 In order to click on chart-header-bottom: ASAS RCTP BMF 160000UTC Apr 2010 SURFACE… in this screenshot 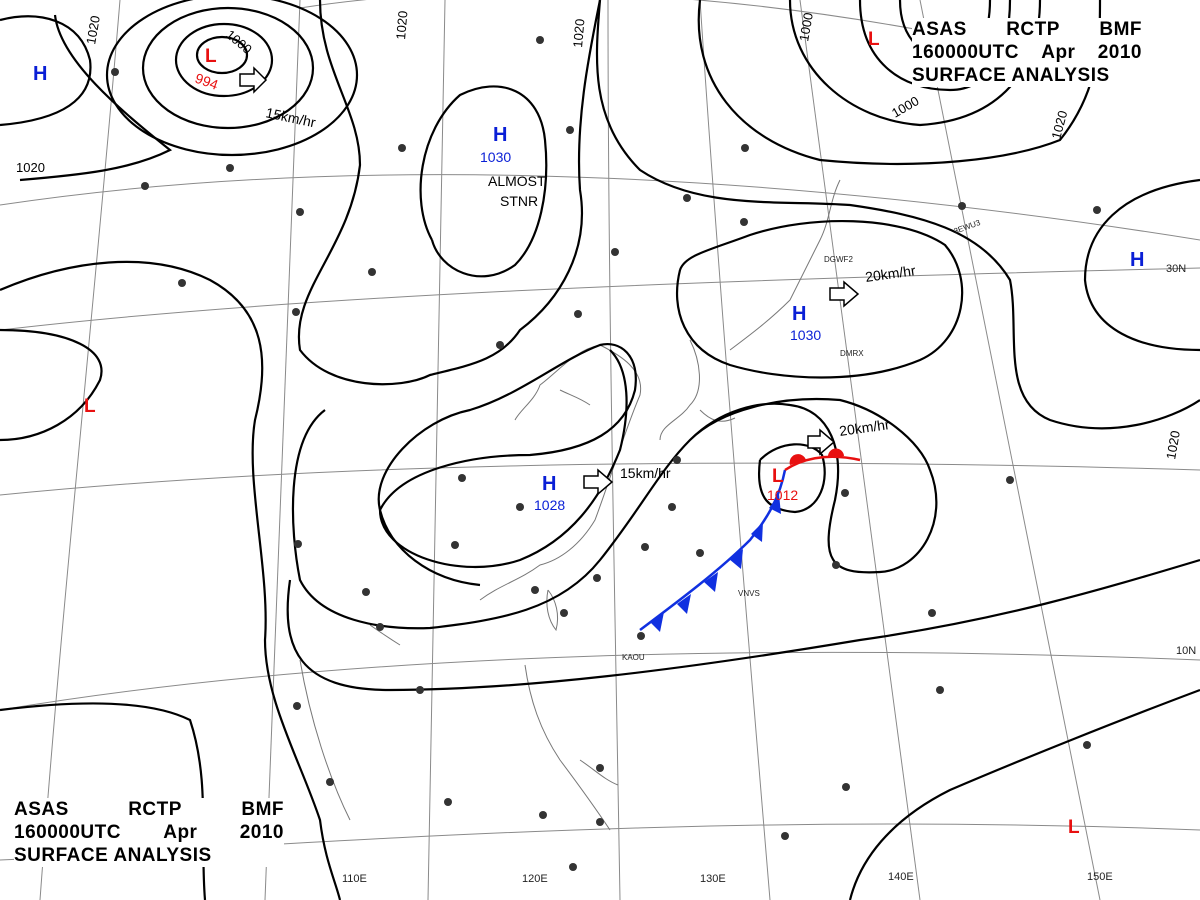, I will do `click(149, 832)`.